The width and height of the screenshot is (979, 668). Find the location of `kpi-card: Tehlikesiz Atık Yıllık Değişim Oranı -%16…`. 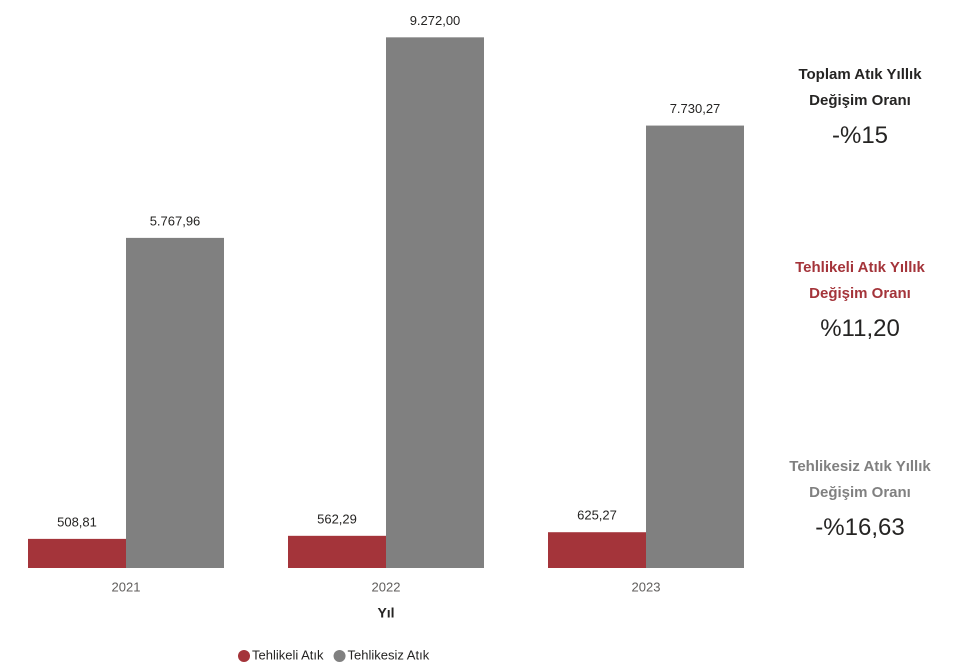

kpi-card: Tehlikesiz Atık Yıllık Değişim Oranı -%16… is located at coordinates (860, 498).